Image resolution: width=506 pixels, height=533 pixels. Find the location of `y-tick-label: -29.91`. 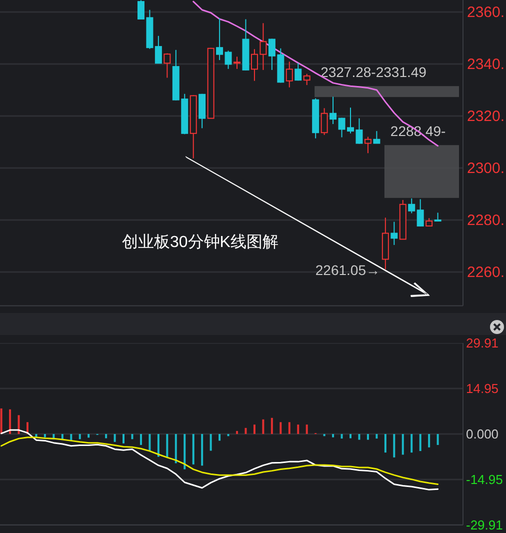

y-tick-label: -29.91 is located at coordinates (484, 525).